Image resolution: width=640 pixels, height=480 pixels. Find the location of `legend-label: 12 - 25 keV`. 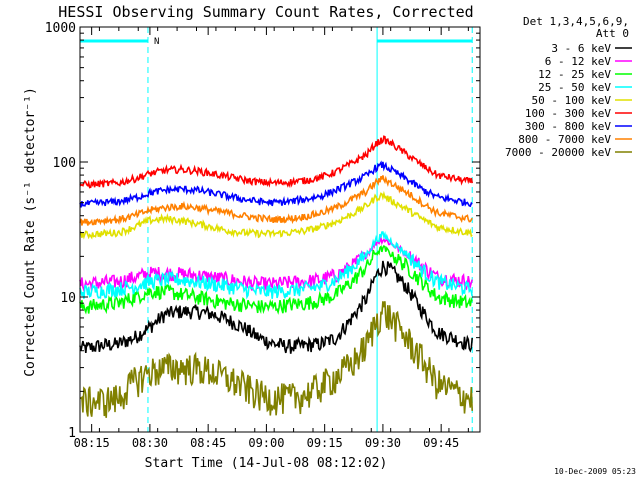

legend-label: 12 - 25 keV is located at coordinates (574, 74).